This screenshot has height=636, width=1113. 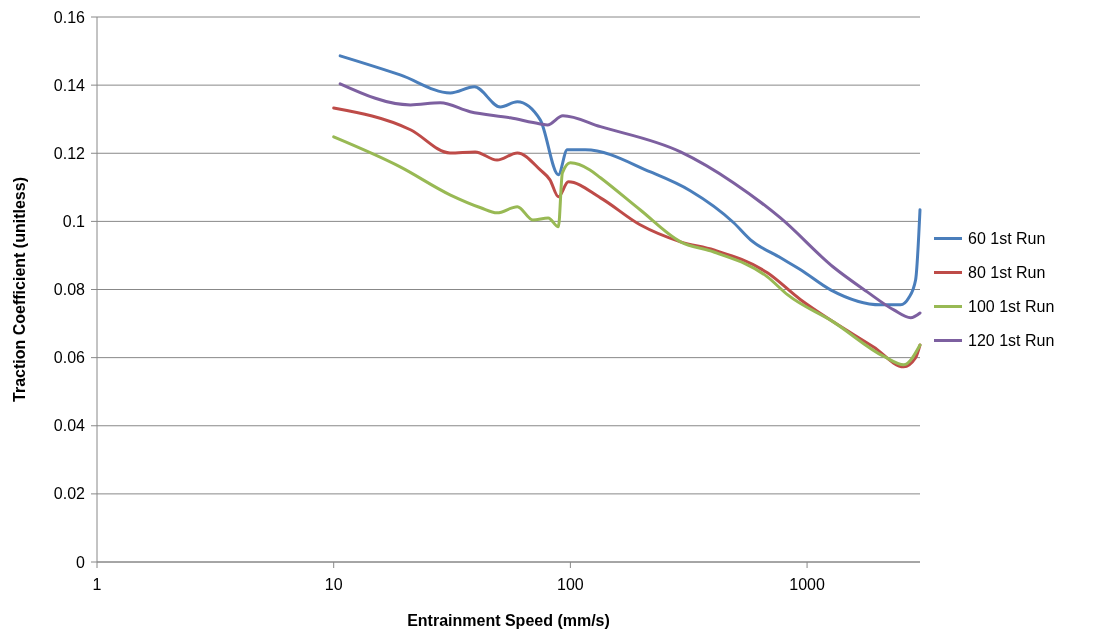 What do you see at coordinates (1011, 341) in the screenshot?
I see `legend-label: 120 1st Run` at bounding box center [1011, 341].